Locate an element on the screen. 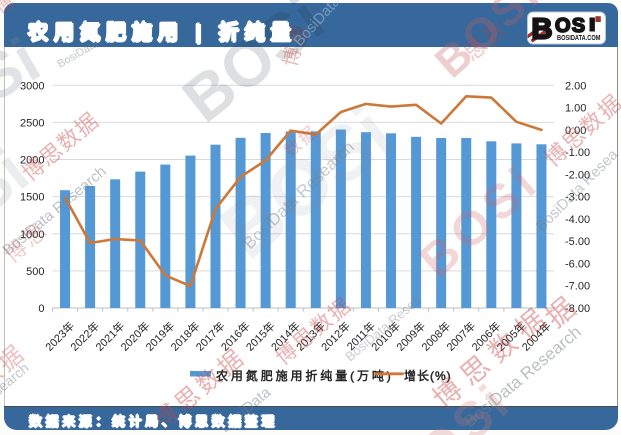 The width and height of the screenshot is (621, 435). svg-text: 2500 is located at coordinates (32, 123).